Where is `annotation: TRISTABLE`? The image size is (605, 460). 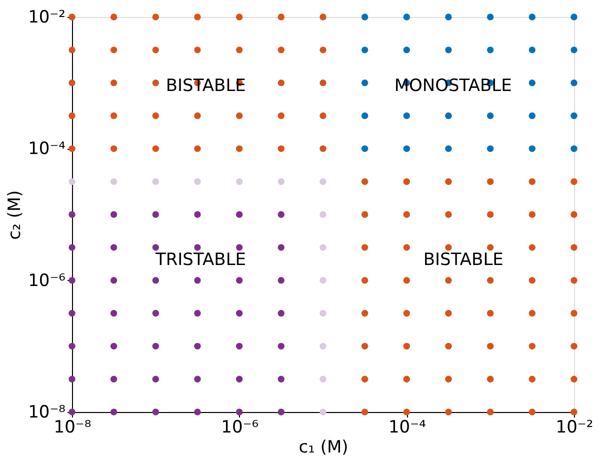 annotation: TRISTABLE is located at coordinates (200, 260).